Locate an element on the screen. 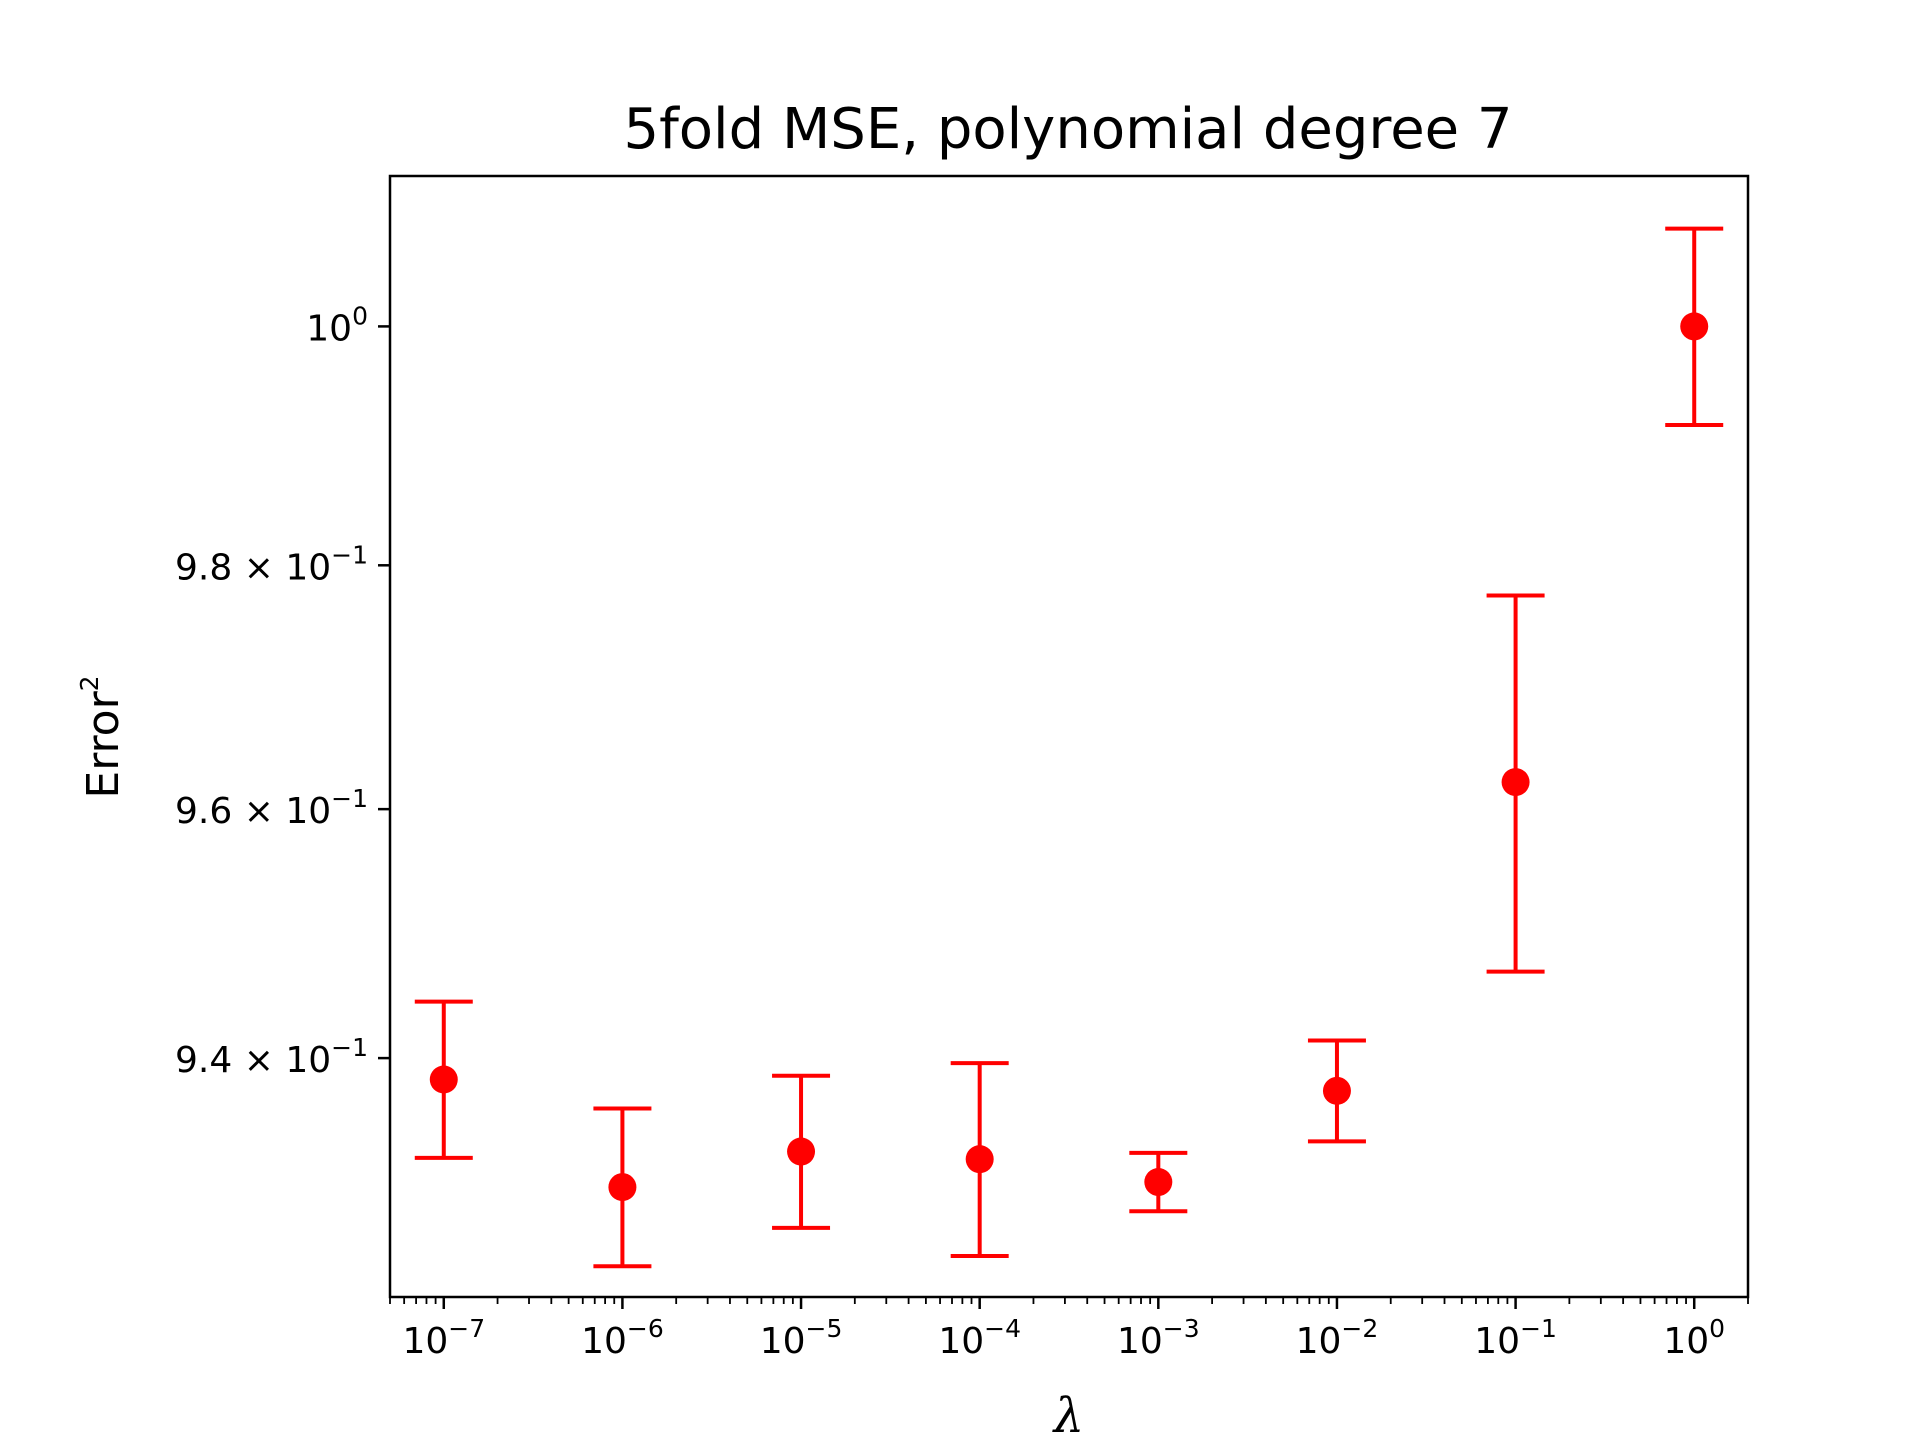 This screenshot has height=1440, width=1920. x-tick-label-exponent: −7 is located at coordinates (466, 1328).